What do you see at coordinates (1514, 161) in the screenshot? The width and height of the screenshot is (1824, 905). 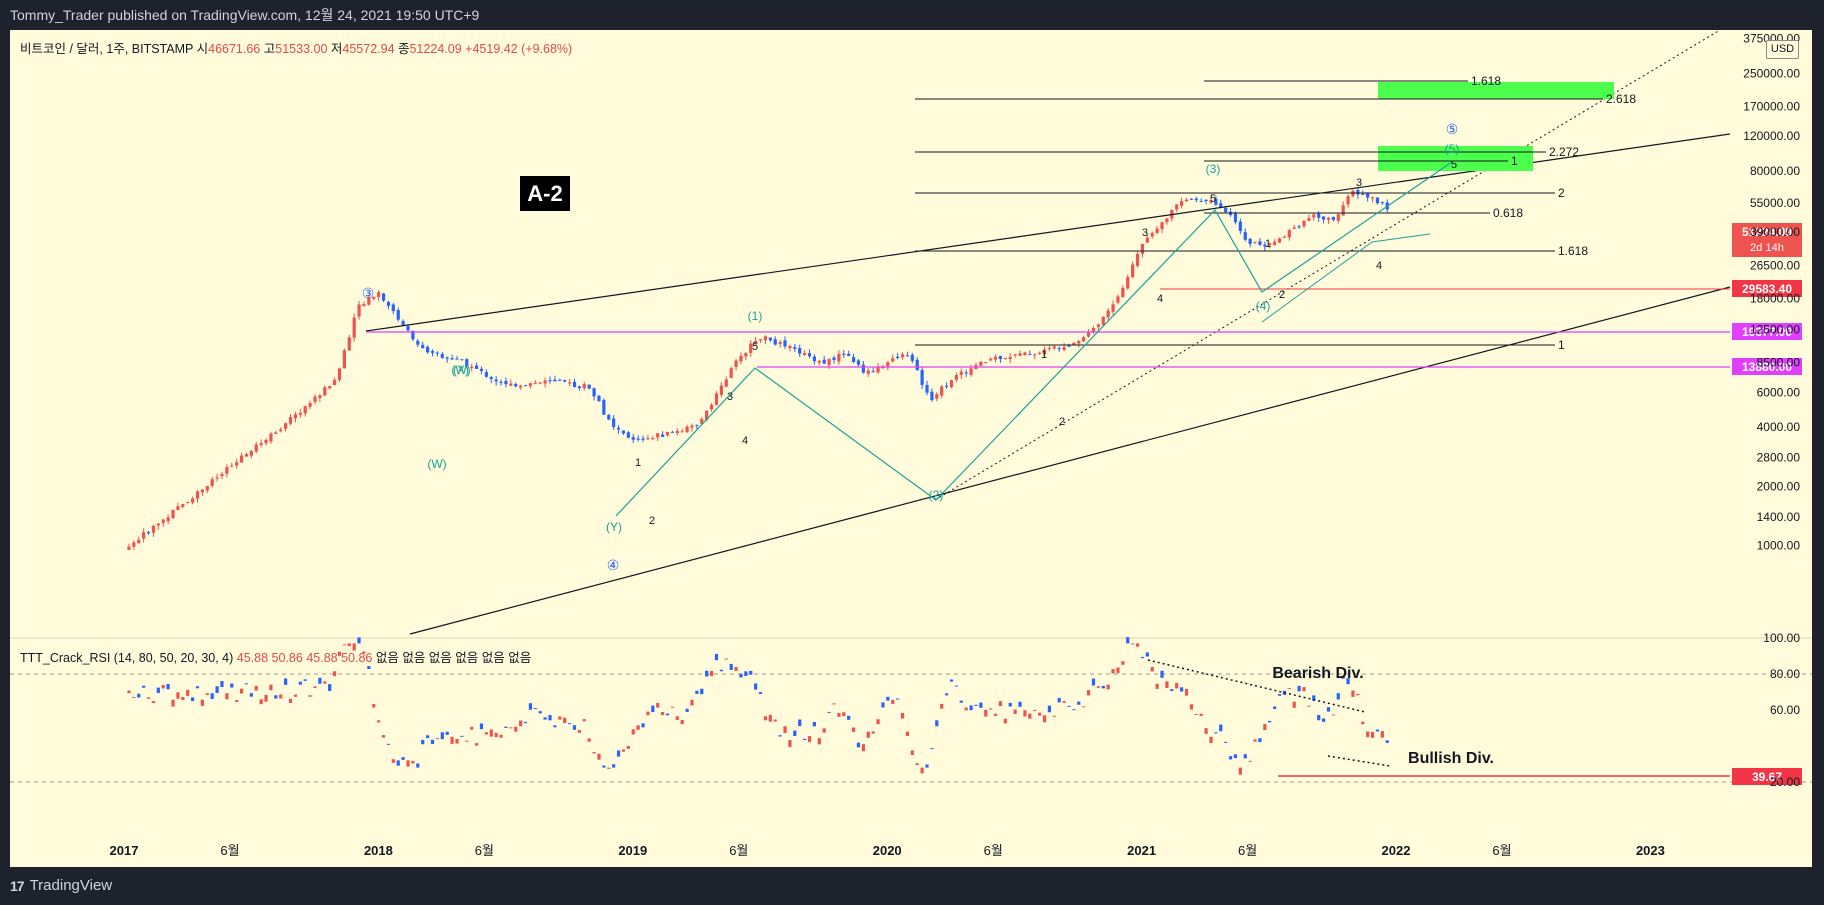 I see `fib-level-label: 1` at bounding box center [1514, 161].